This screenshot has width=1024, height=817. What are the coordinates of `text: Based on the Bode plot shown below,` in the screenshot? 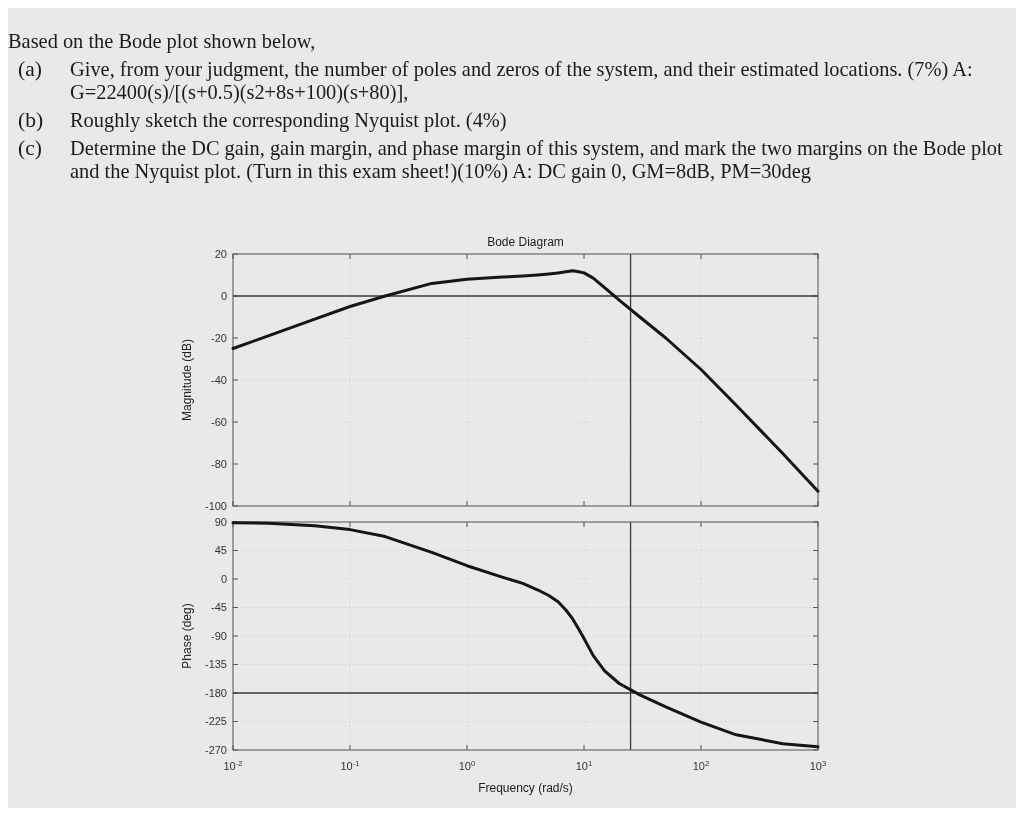 It's located at (162, 41).